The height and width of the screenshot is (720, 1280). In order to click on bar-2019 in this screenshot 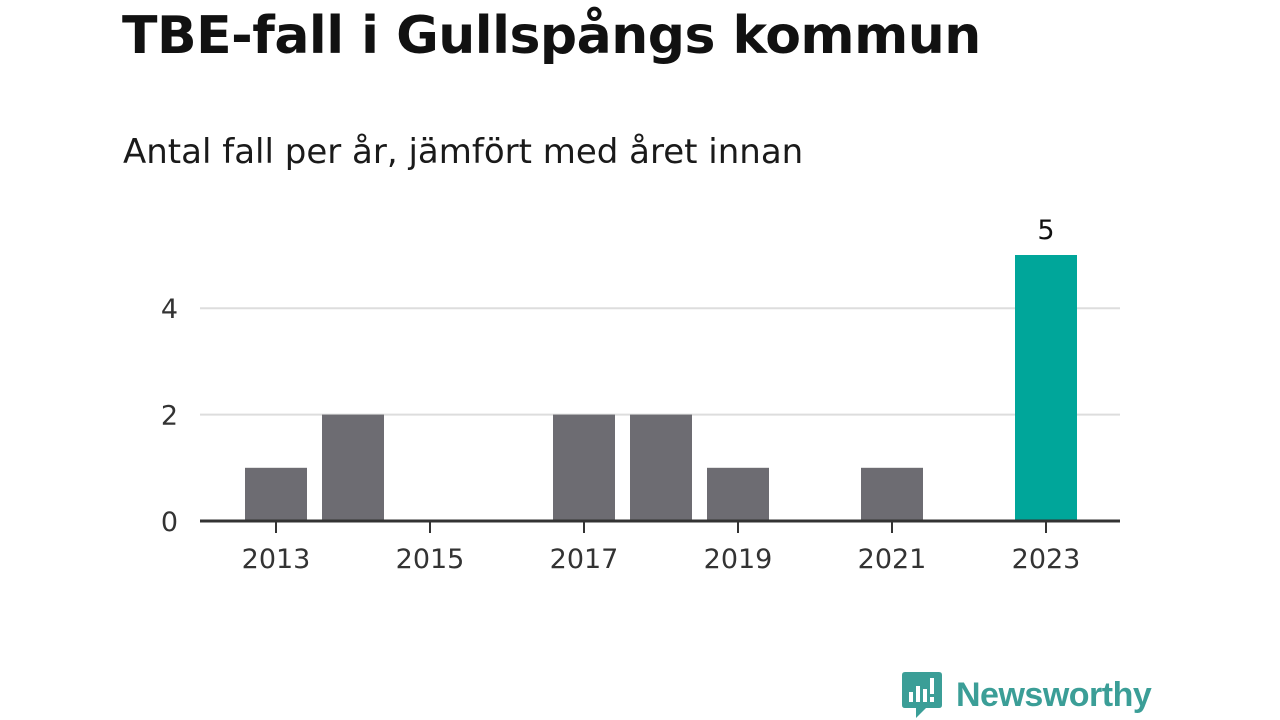, I will do `click(738, 494)`.